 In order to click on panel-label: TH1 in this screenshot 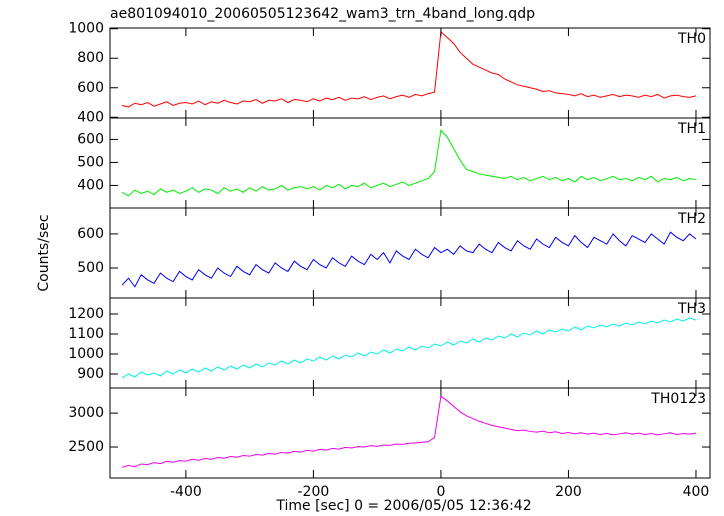, I will do `click(691, 129)`.